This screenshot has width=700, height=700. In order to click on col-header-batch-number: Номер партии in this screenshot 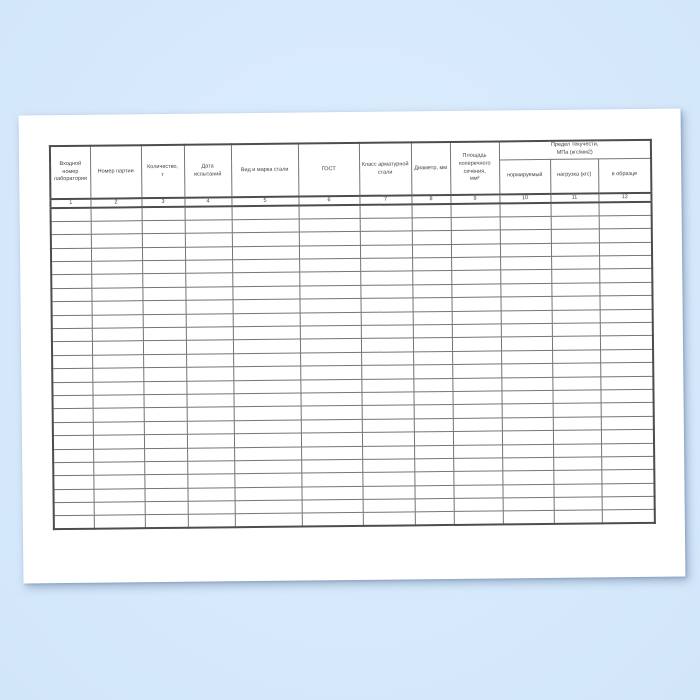, I will do `click(115, 172)`.